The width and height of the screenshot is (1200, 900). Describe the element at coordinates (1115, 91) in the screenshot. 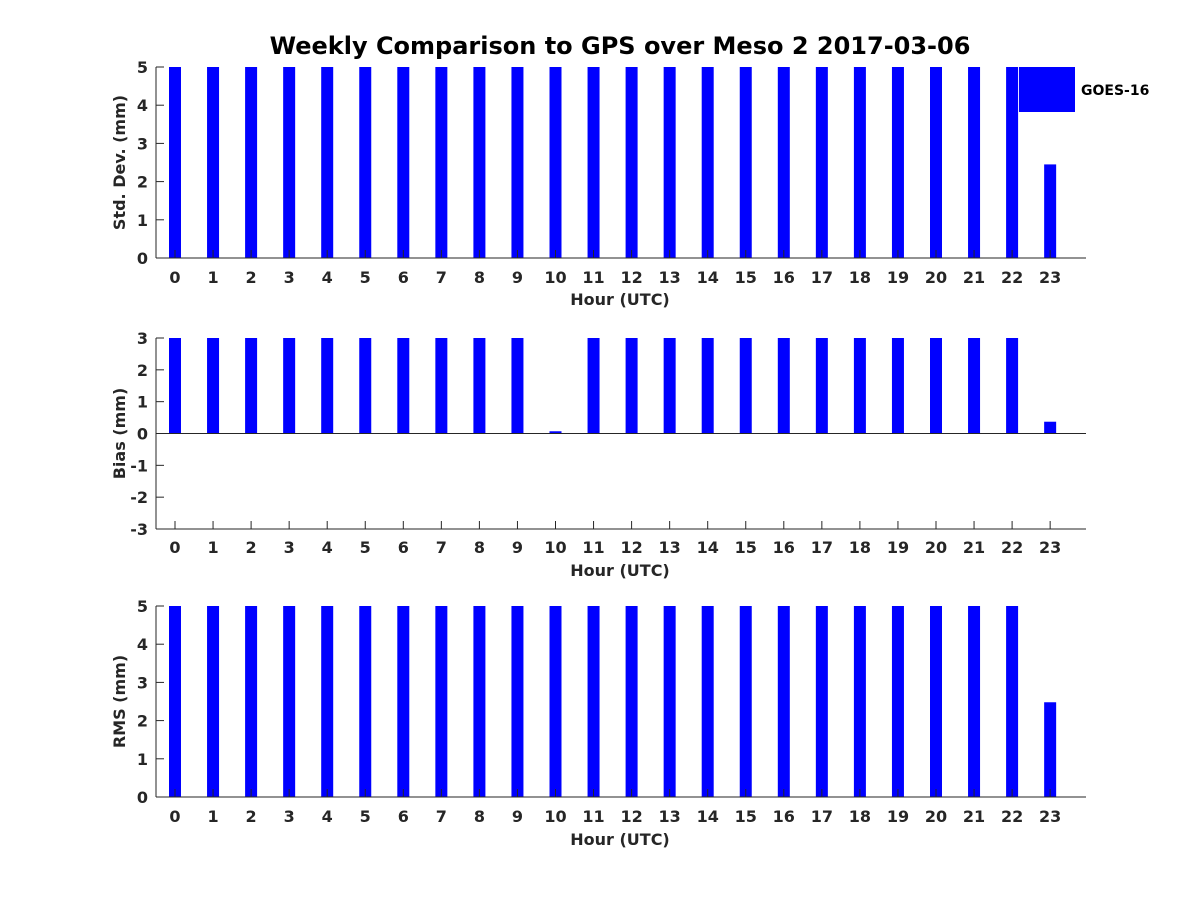

I see `legend-label: GOES-16` at that location.